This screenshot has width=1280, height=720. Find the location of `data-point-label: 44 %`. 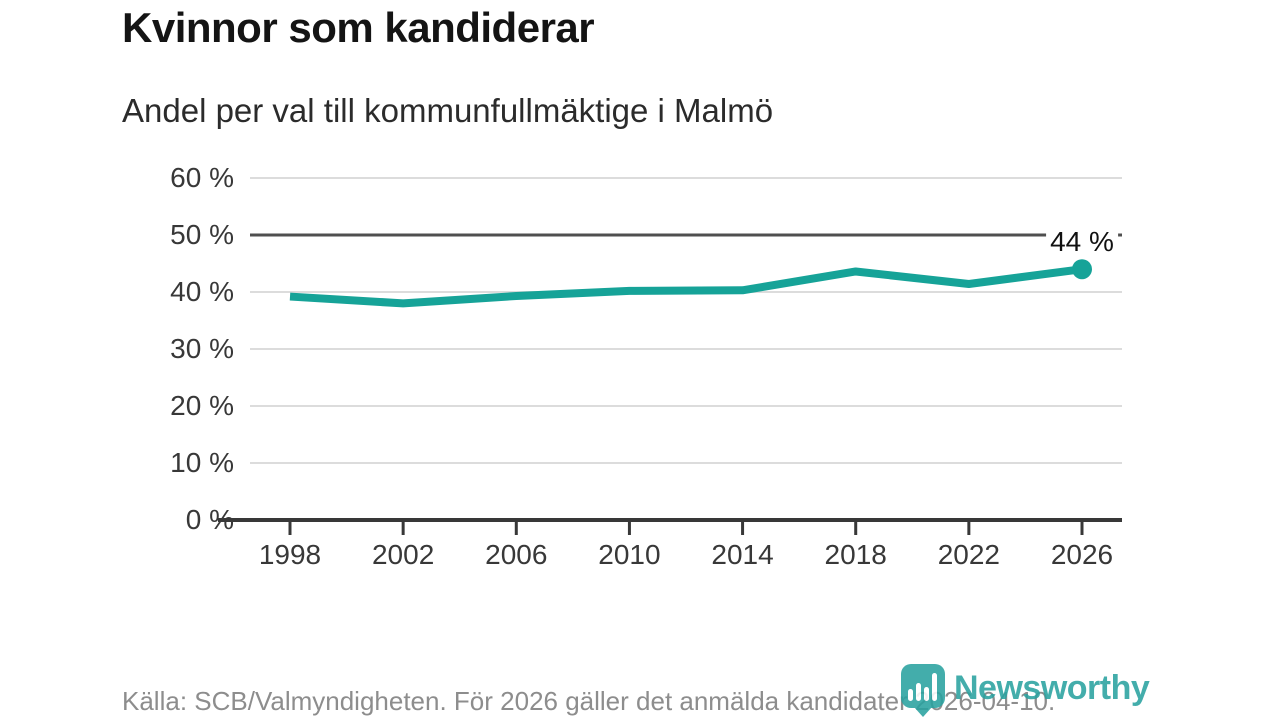

data-point-label: 44 % is located at coordinates (1082, 242).